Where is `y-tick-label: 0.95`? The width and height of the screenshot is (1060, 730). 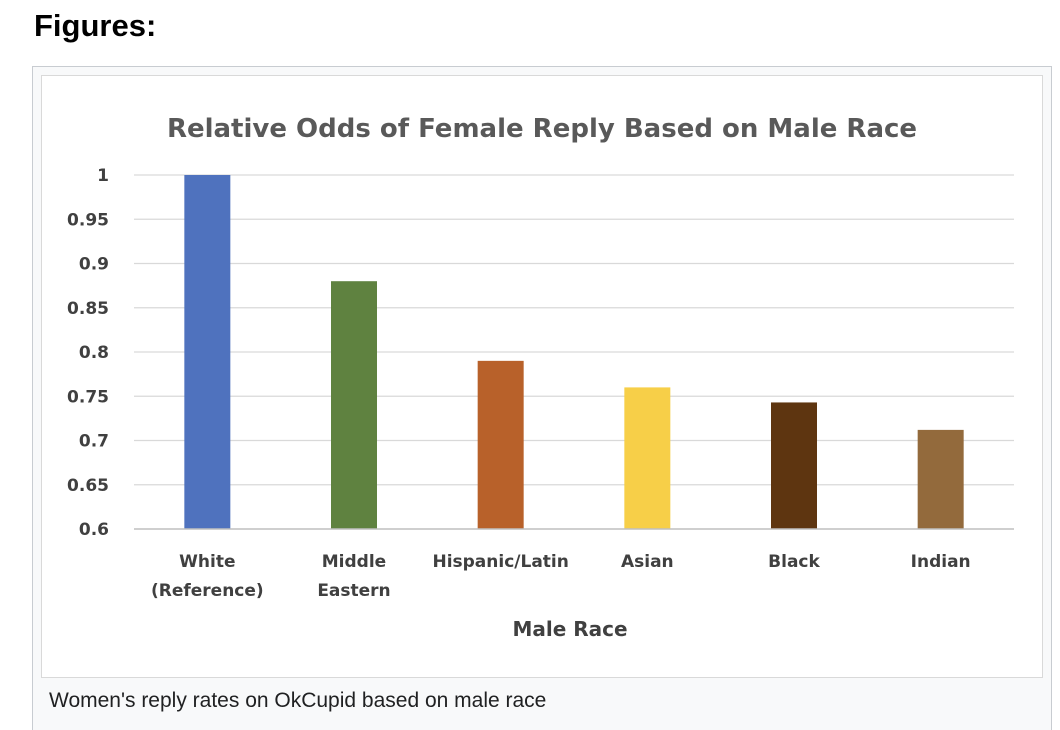 y-tick-label: 0.95 is located at coordinates (88, 220).